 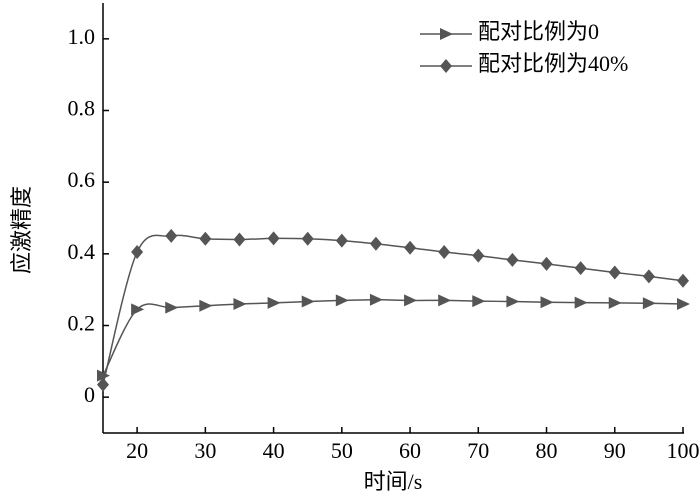 What do you see at coordinates (274, 450) in the screenshot?
I see `x-tick-label: 40` at bounding box center [274, 450].